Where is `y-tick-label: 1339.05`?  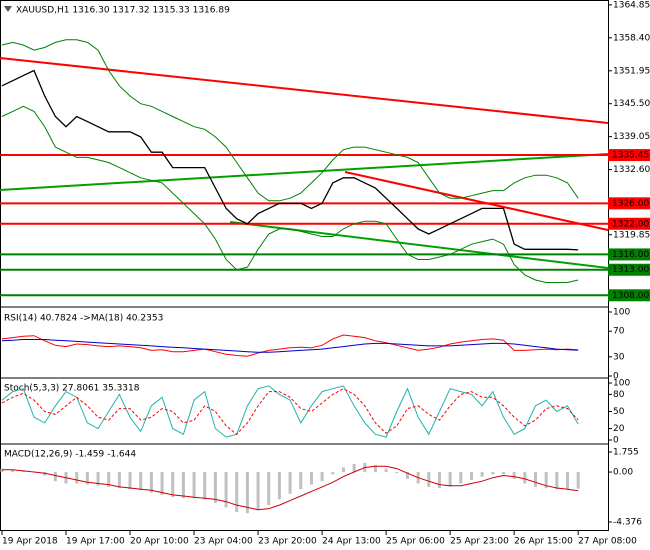 y-tick-label: 1339.05 is located at coordinates (631, 137).